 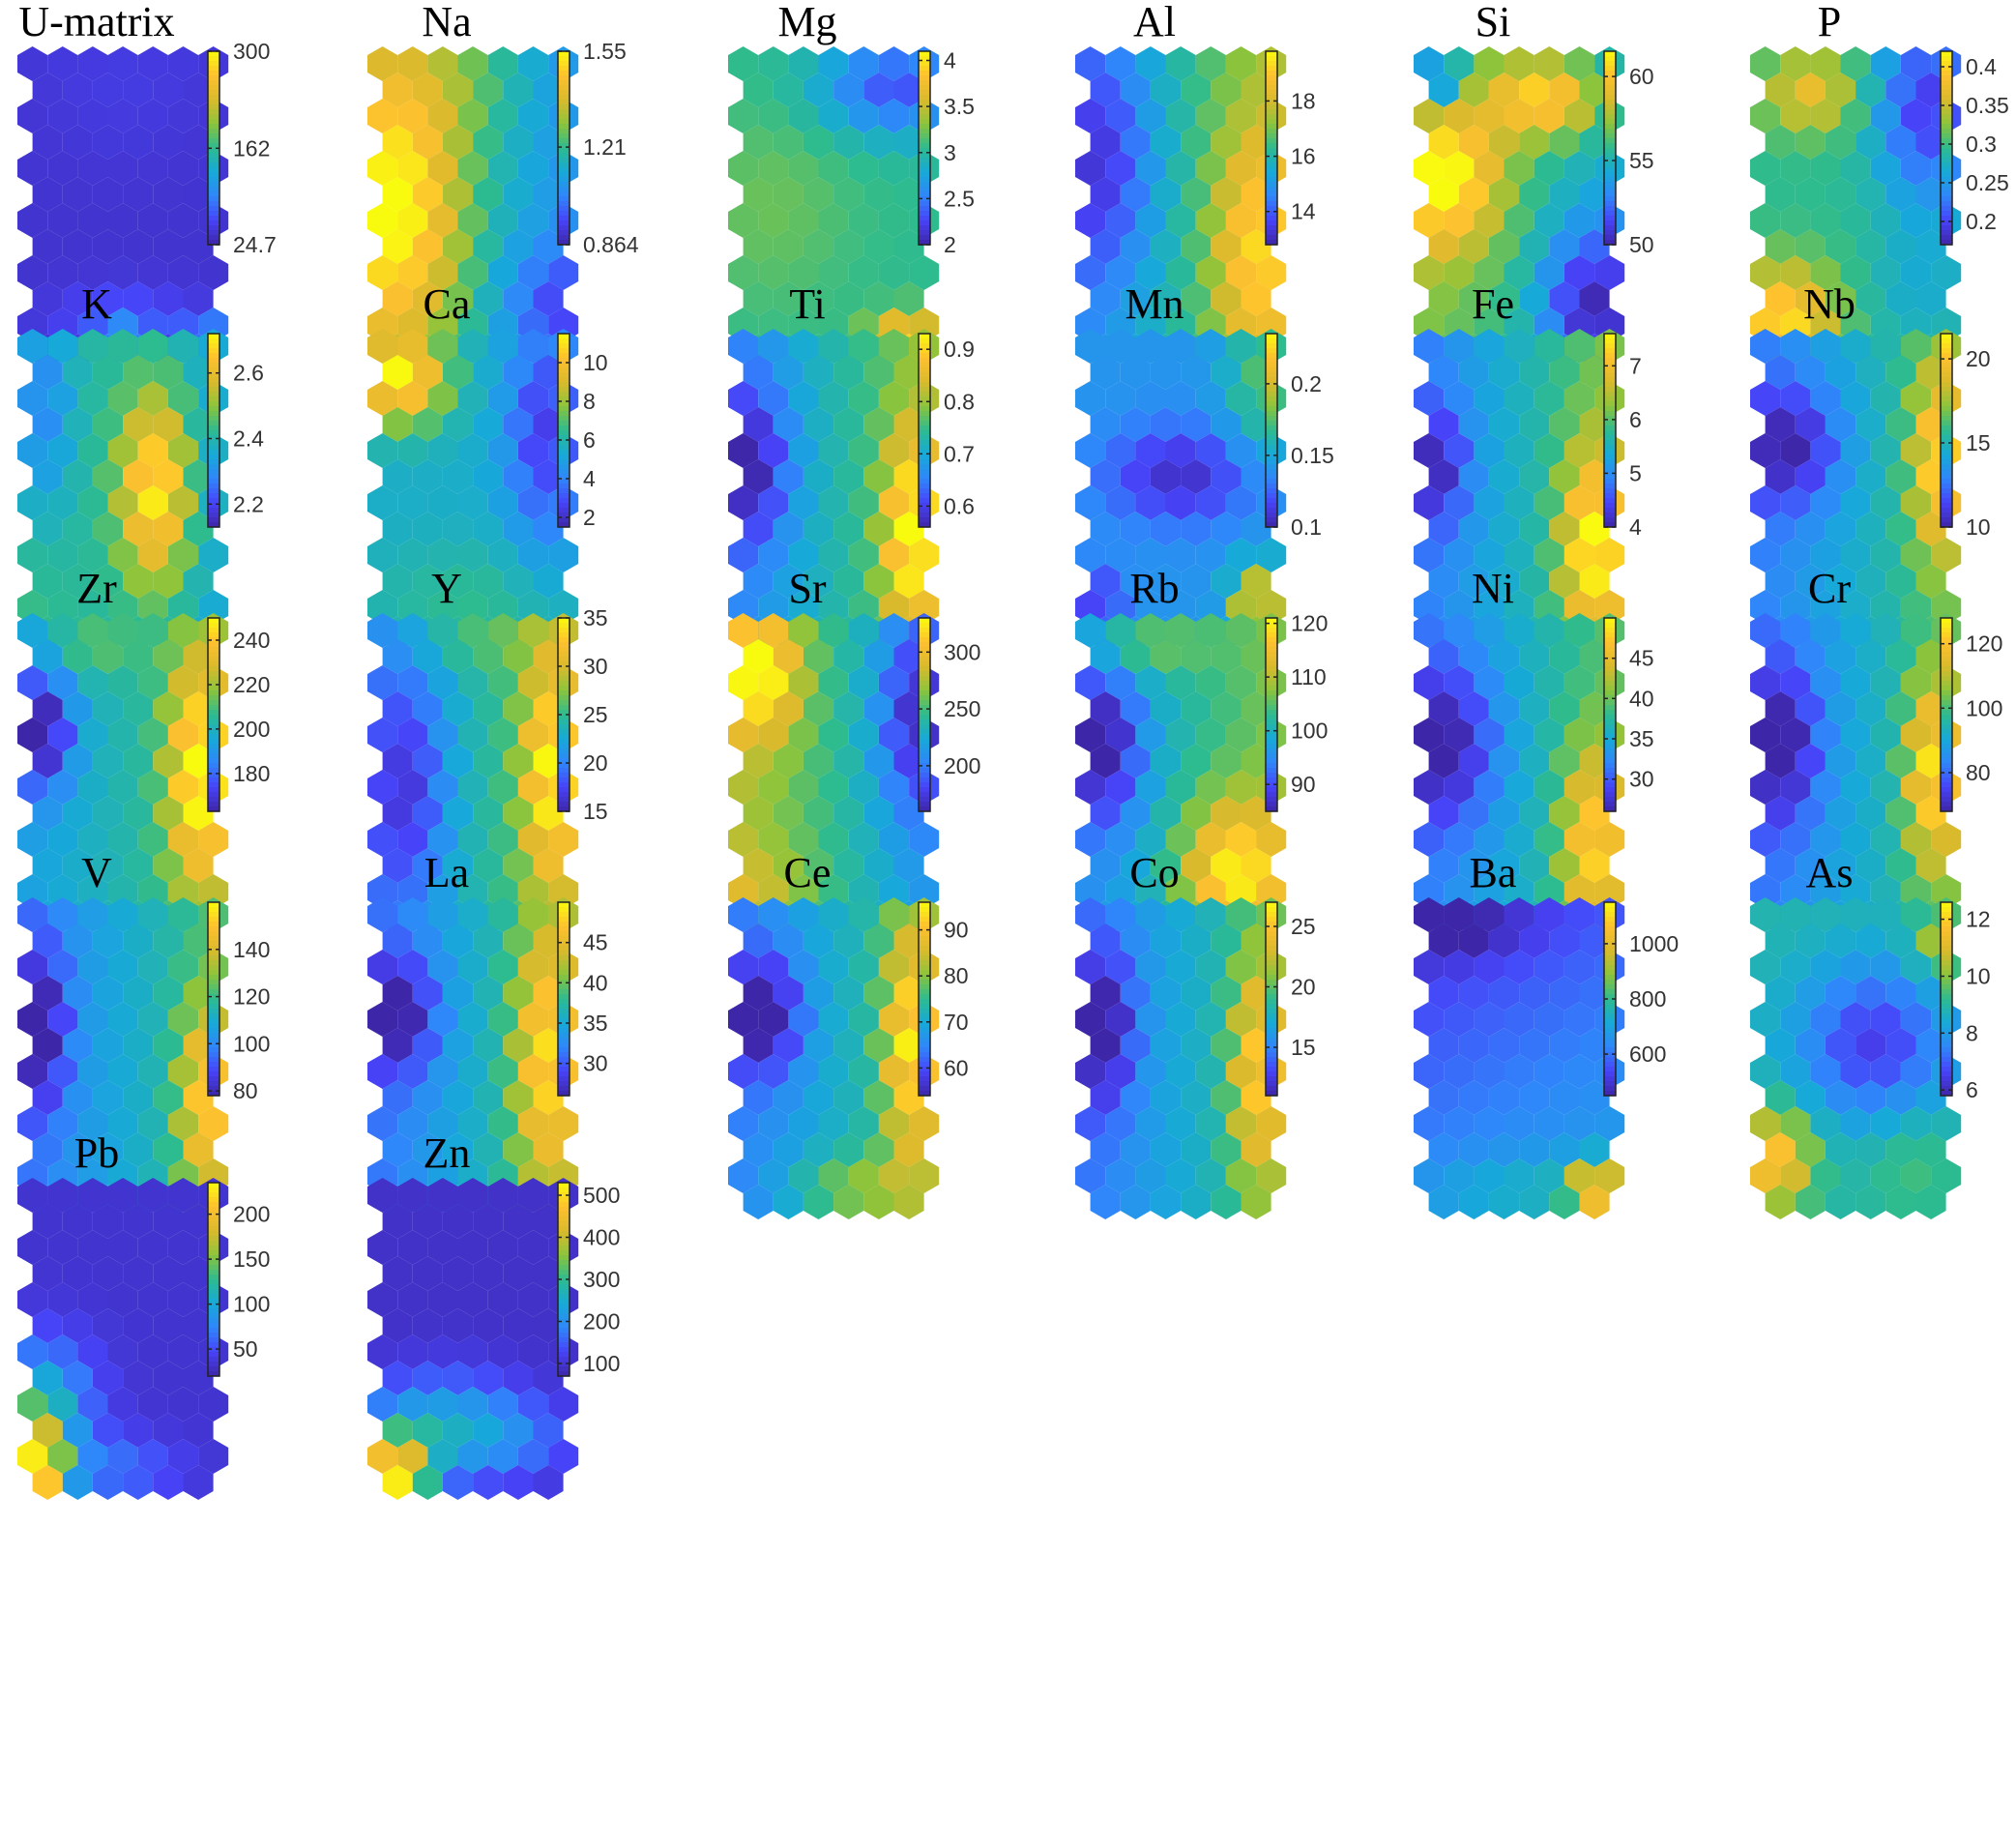 I want to click on colorbar-tick-label: 12, so click(x=1978, y=919).